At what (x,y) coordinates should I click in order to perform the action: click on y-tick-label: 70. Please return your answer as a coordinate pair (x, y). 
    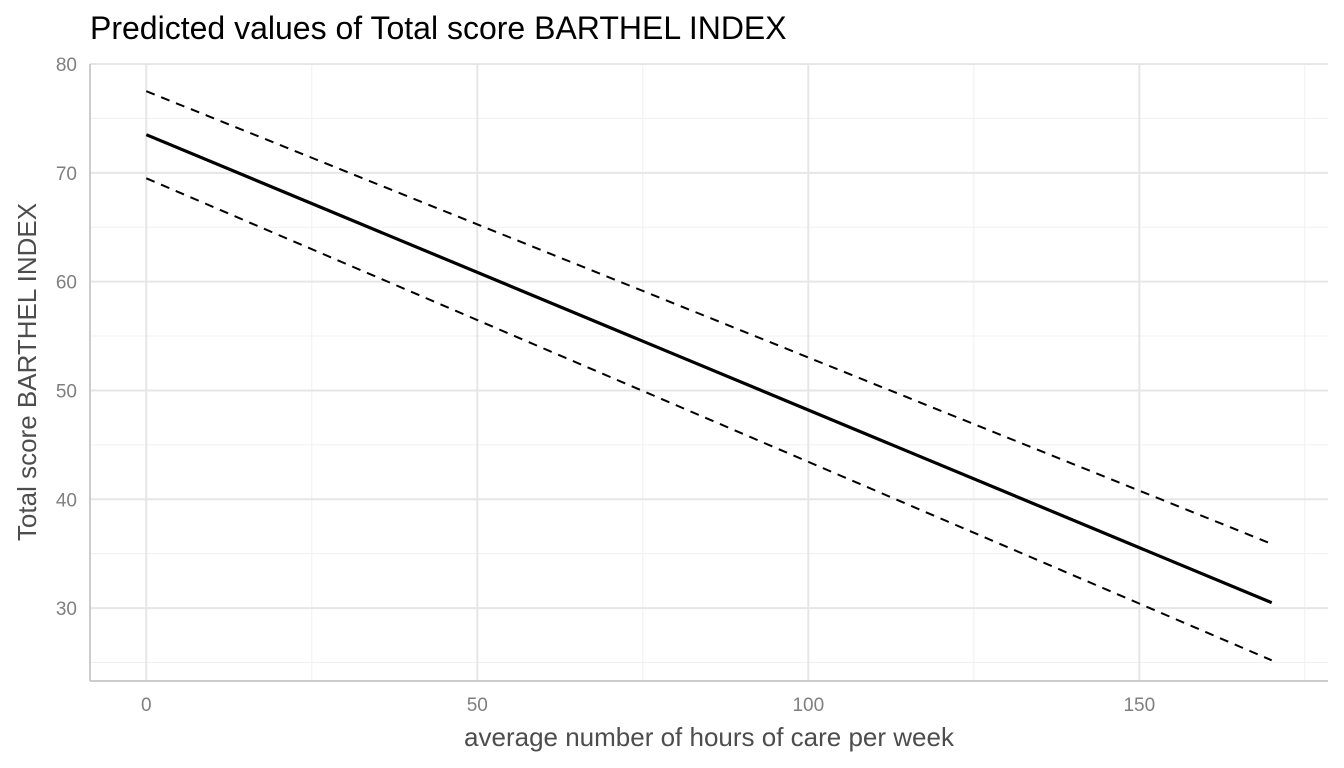
    Looking at the image, I should click on (66, 174).